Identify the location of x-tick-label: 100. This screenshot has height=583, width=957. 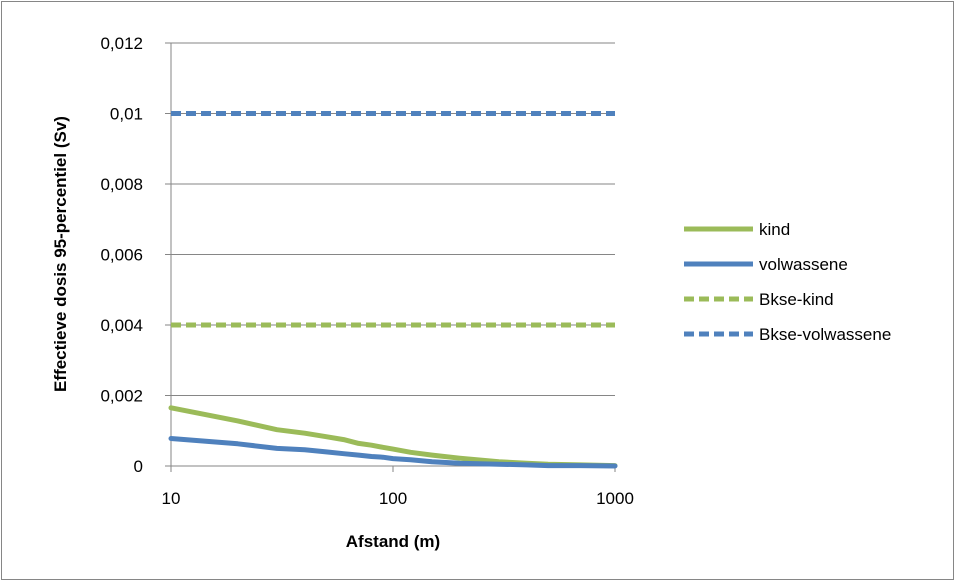
(393, 498).